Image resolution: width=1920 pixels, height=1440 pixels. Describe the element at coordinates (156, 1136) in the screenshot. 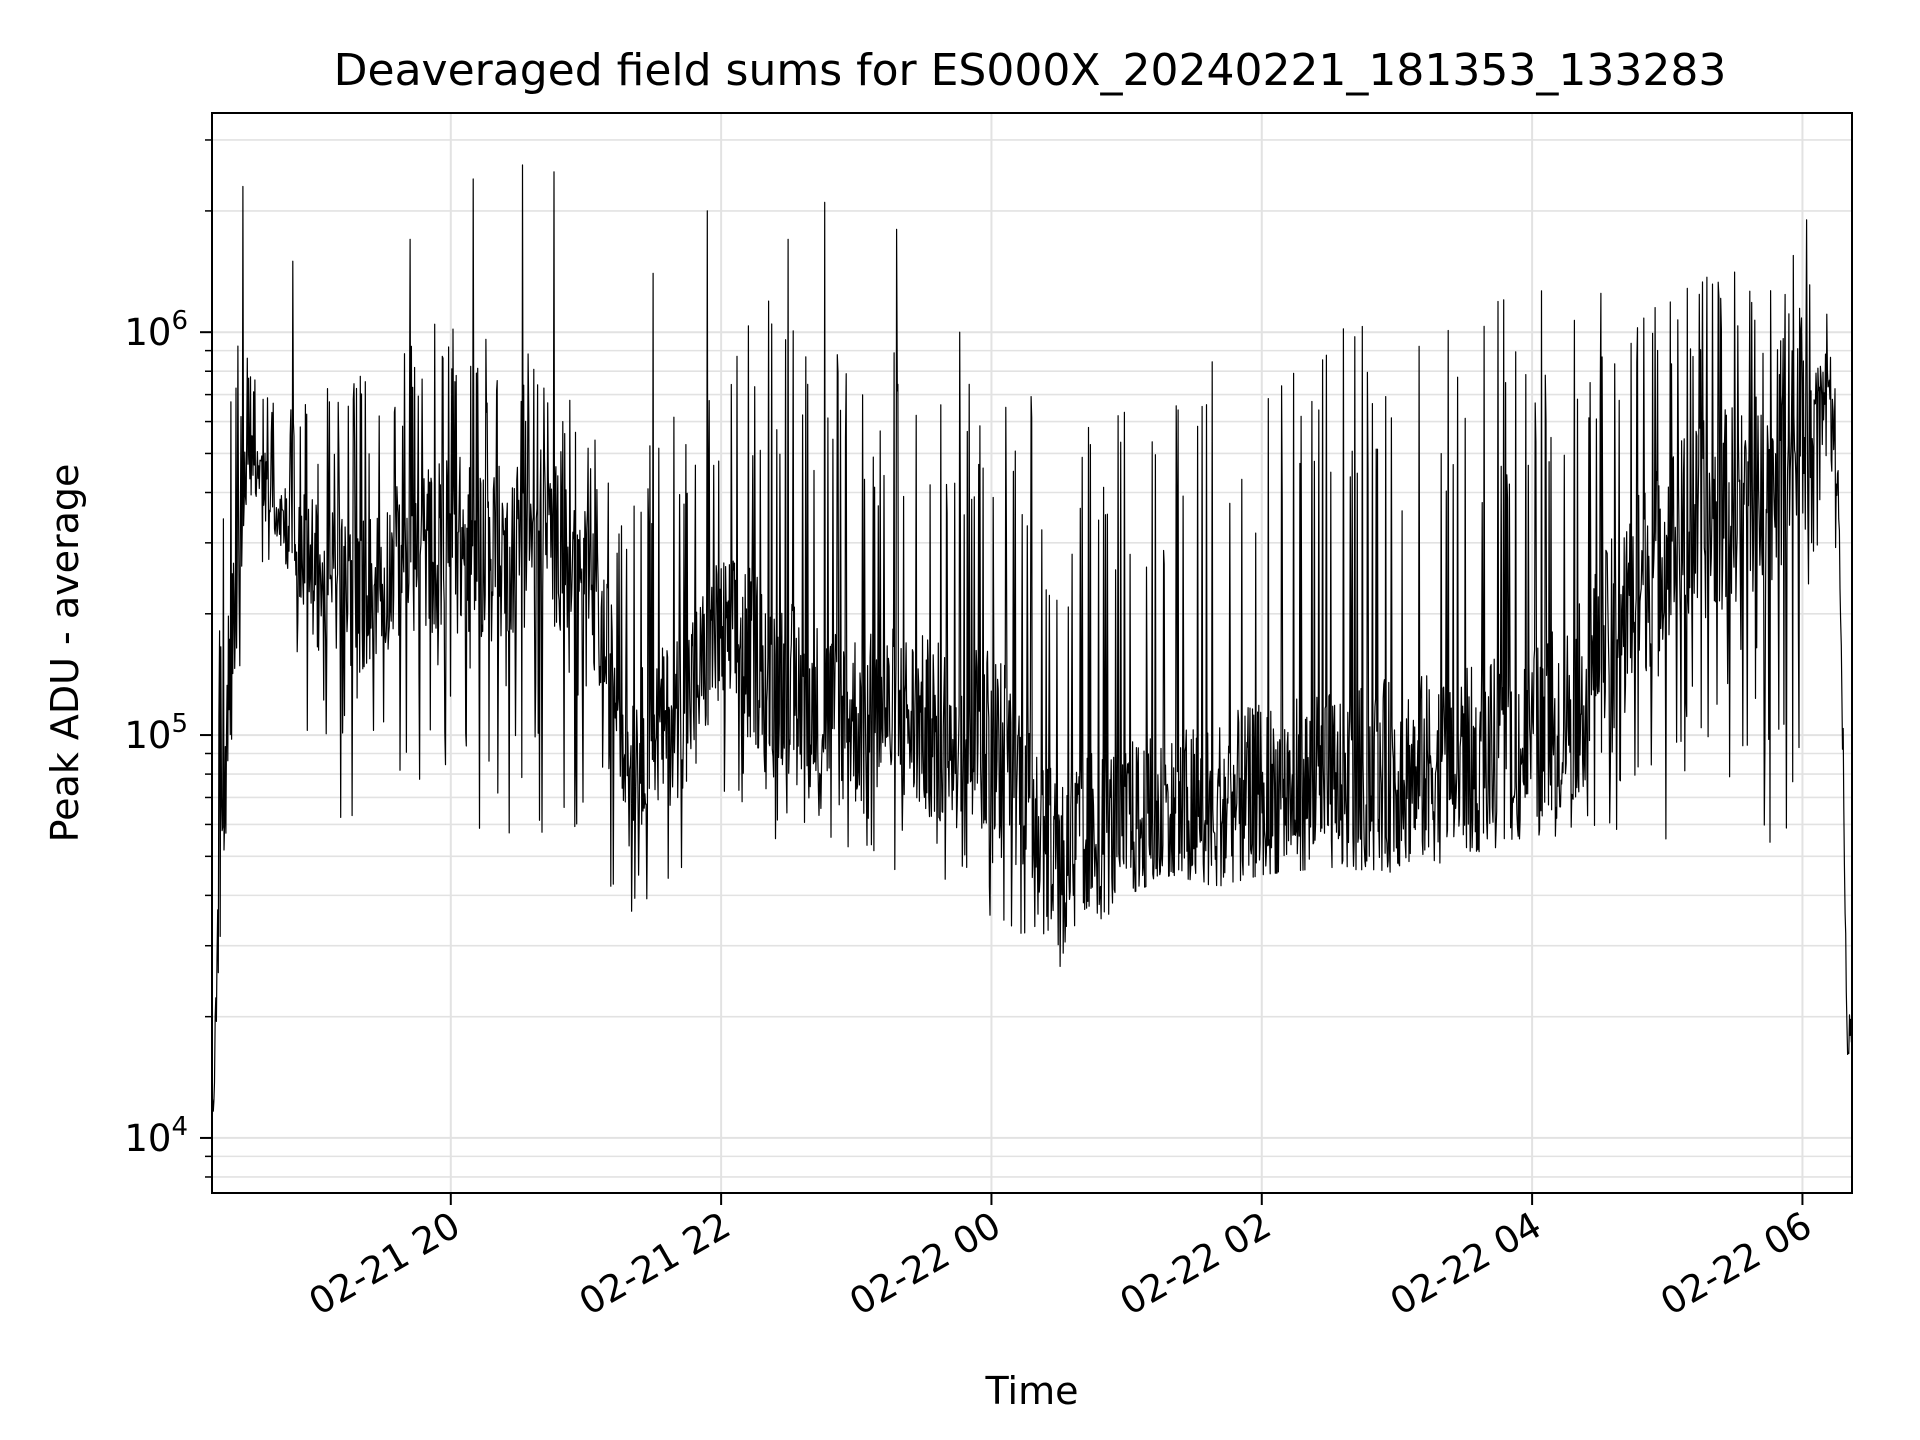

I see `y-tick-label: 104` at that location.